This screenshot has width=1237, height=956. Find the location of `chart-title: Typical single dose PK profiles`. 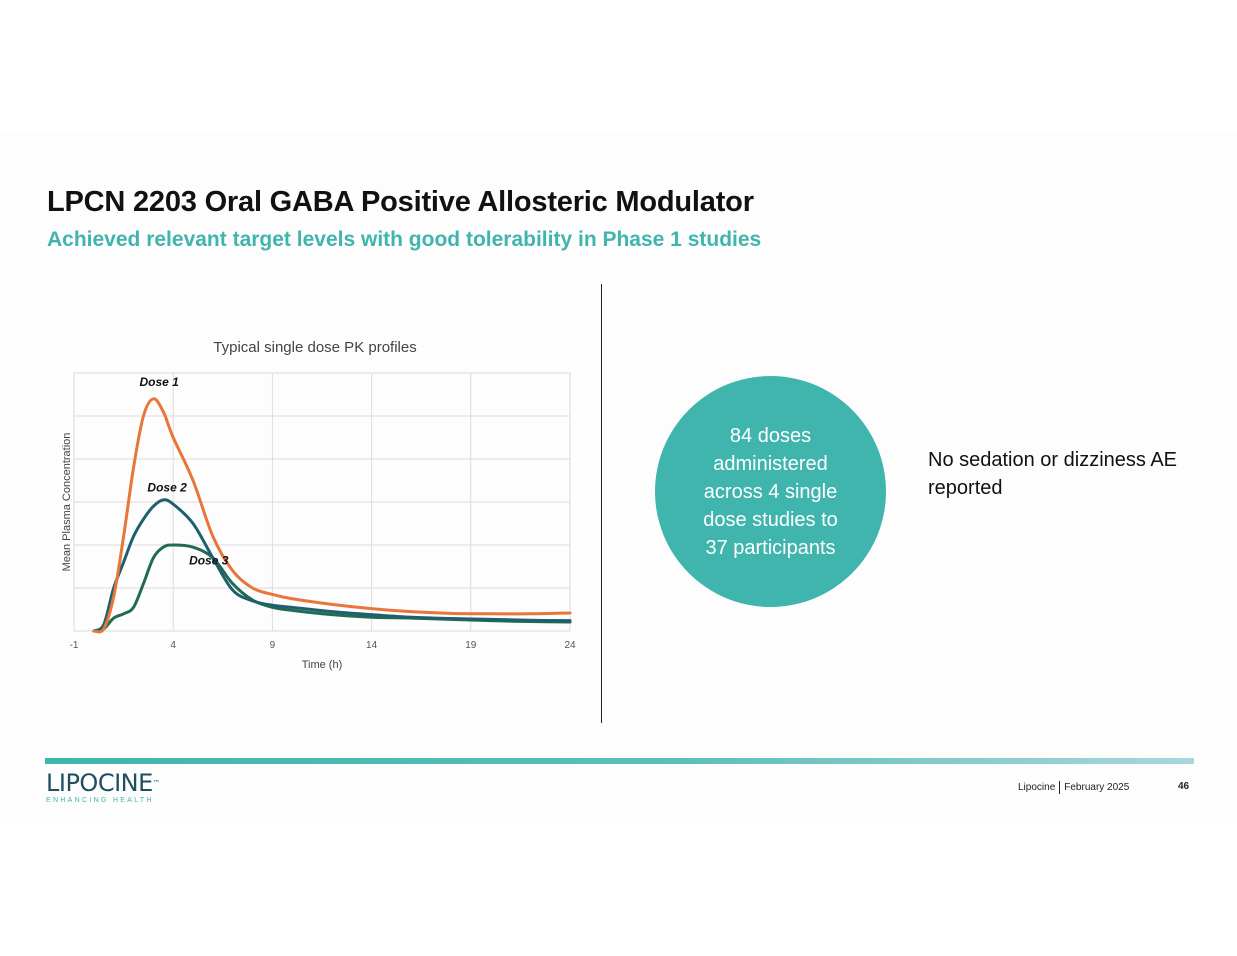

chart-title: Typical single dose PK profiles is located at coordinates (314, 347).